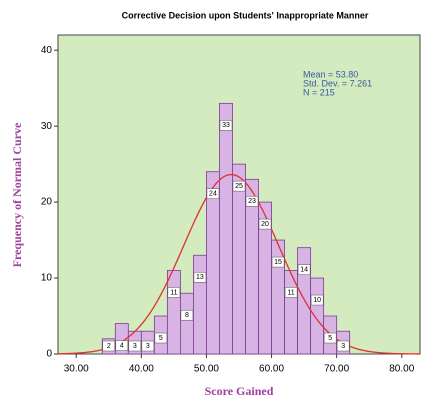 The image size is (437, 400). Describe the element at coordinates (337, 83) in the screenshot. I see `stat-annotation: Std. Dev. = 7.261` at that location.